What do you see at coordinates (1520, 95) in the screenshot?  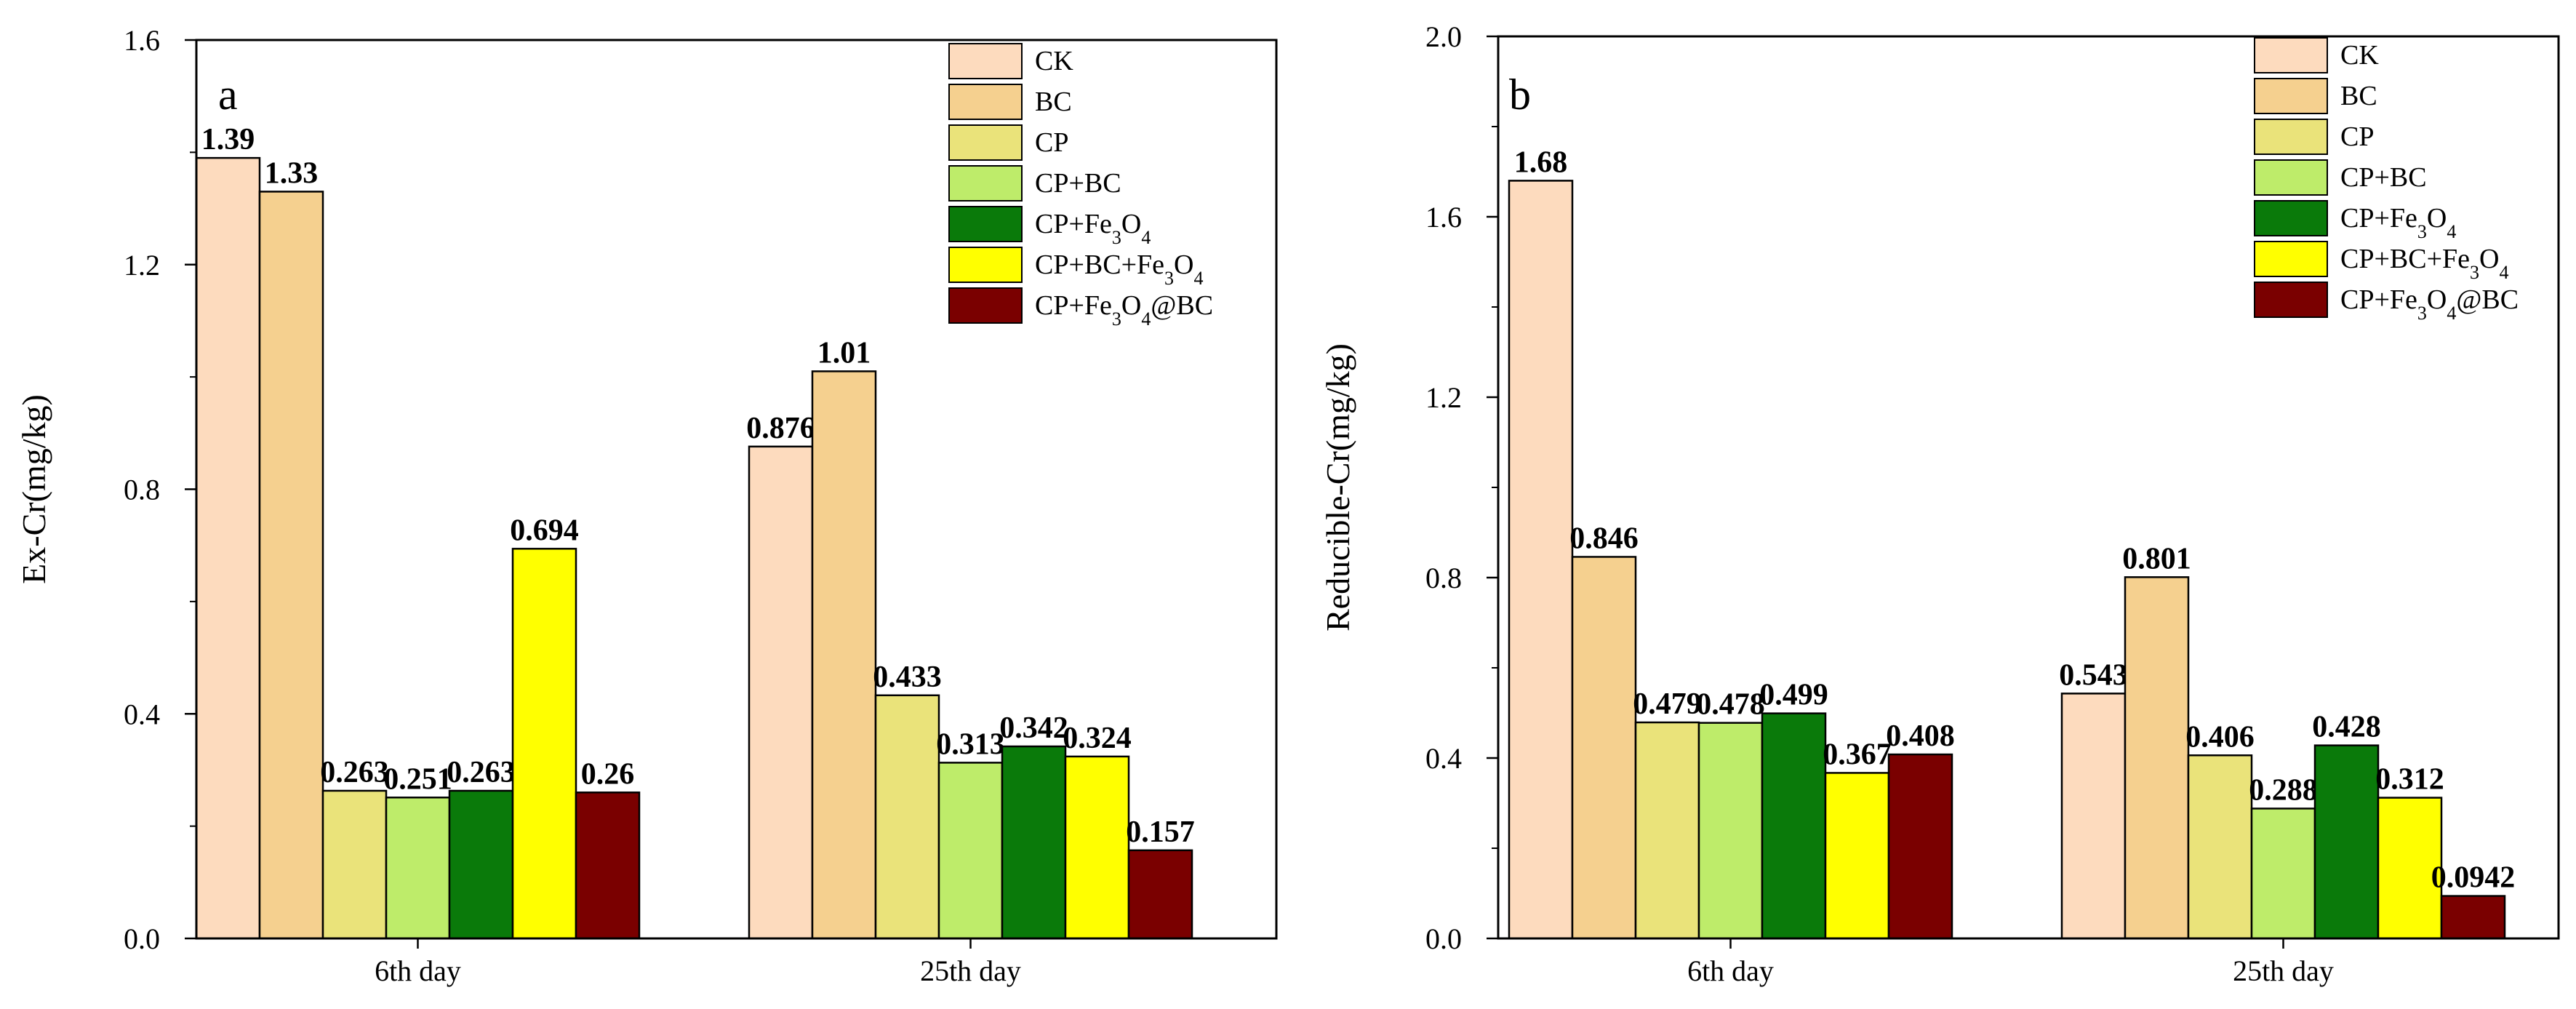 I see `panel-label: b` at bounding box center [1520, 95].